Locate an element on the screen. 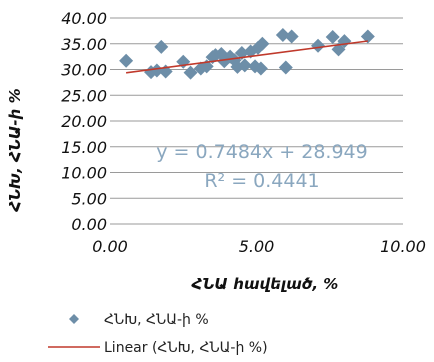  x-tick-label: 10.00 is located at coordinates (403, 246).